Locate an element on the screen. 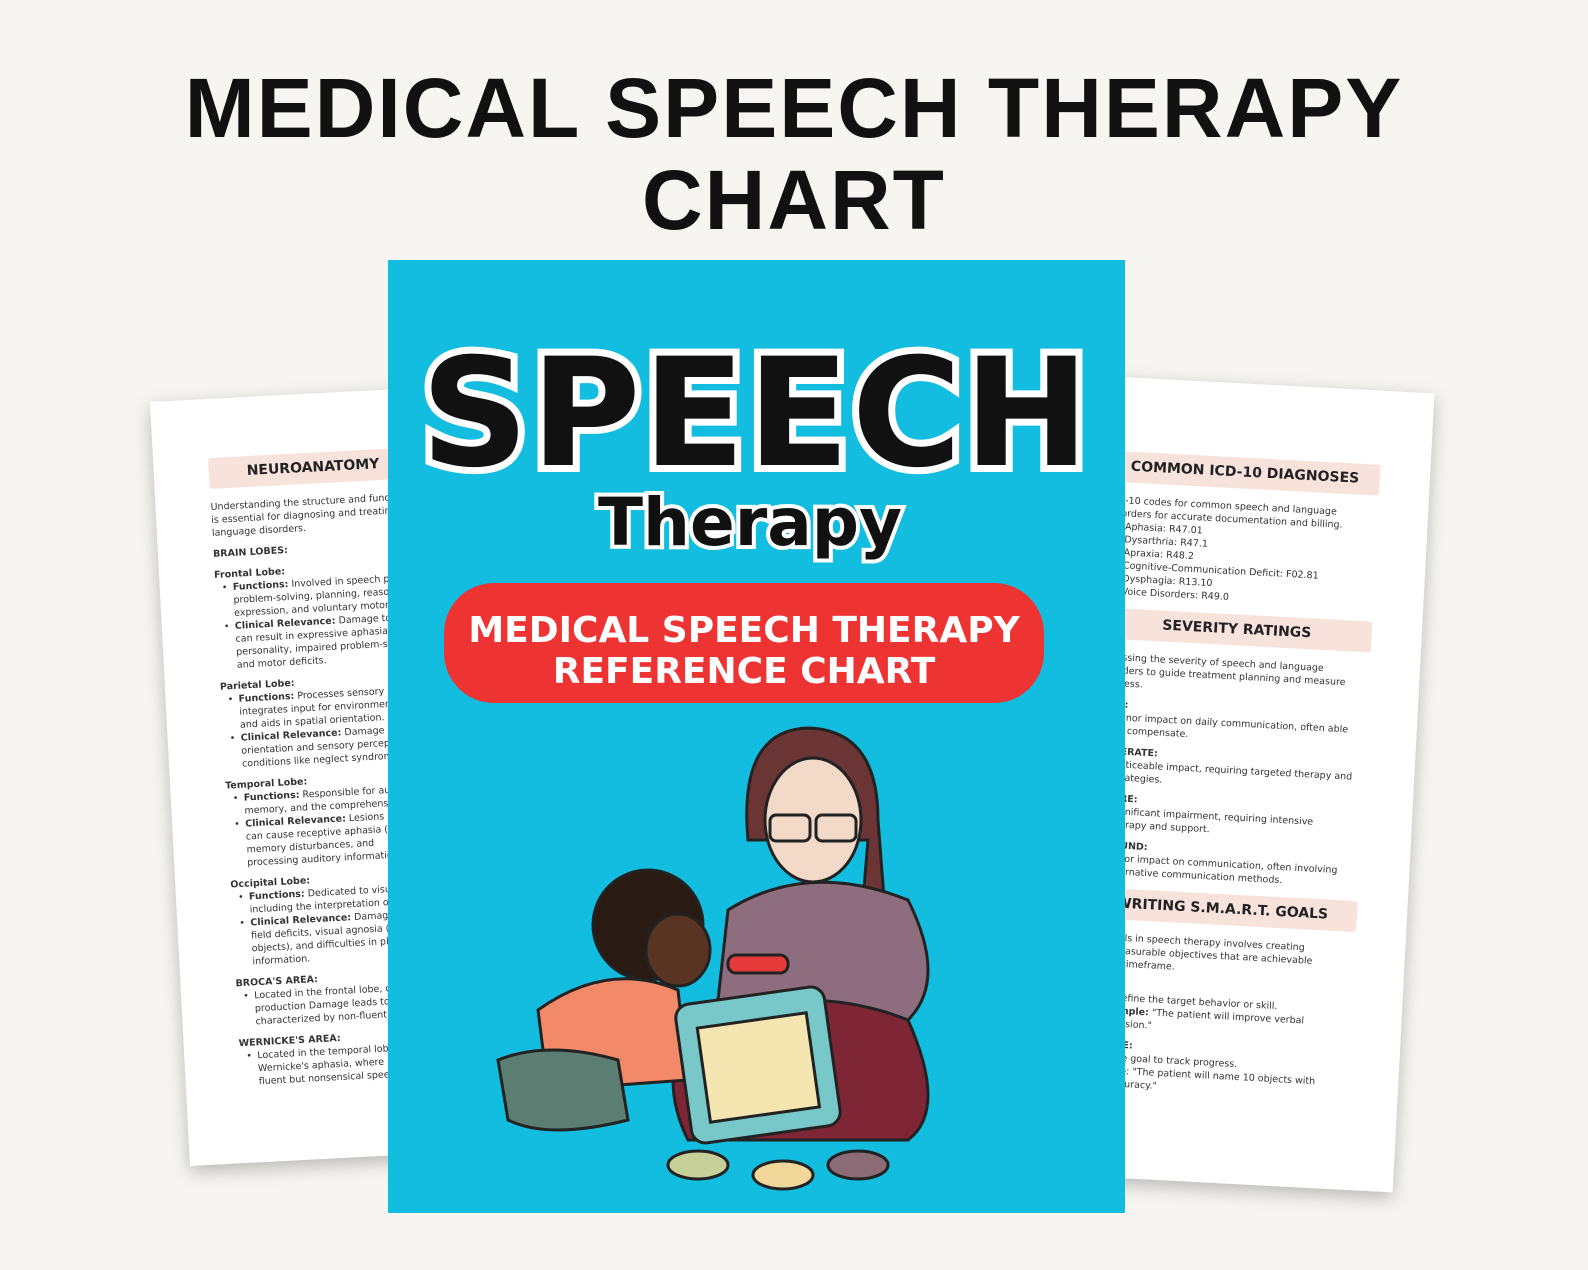 This screenshot has height=1270, width=1588. illustration is located at coordinates (713, 958).